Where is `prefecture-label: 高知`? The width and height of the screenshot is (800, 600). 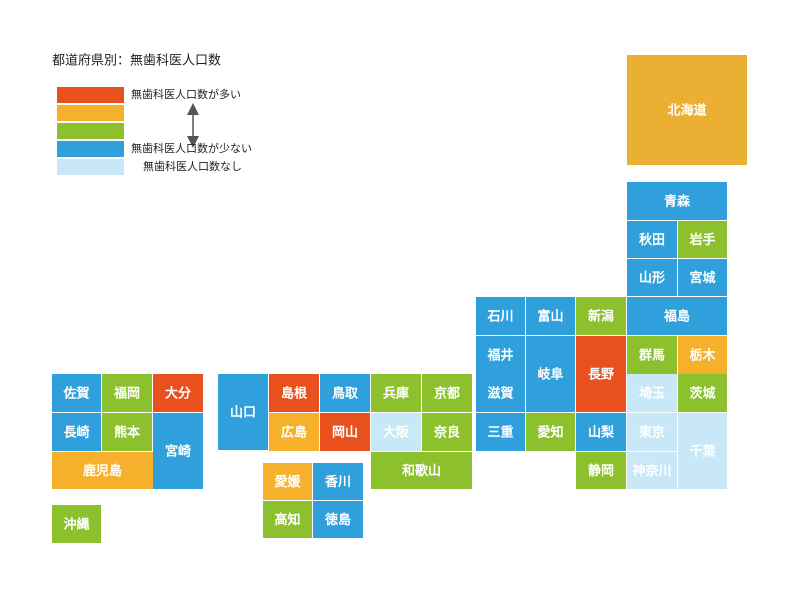 prefecture-label: 高知 is located at coordinates (287, 520).